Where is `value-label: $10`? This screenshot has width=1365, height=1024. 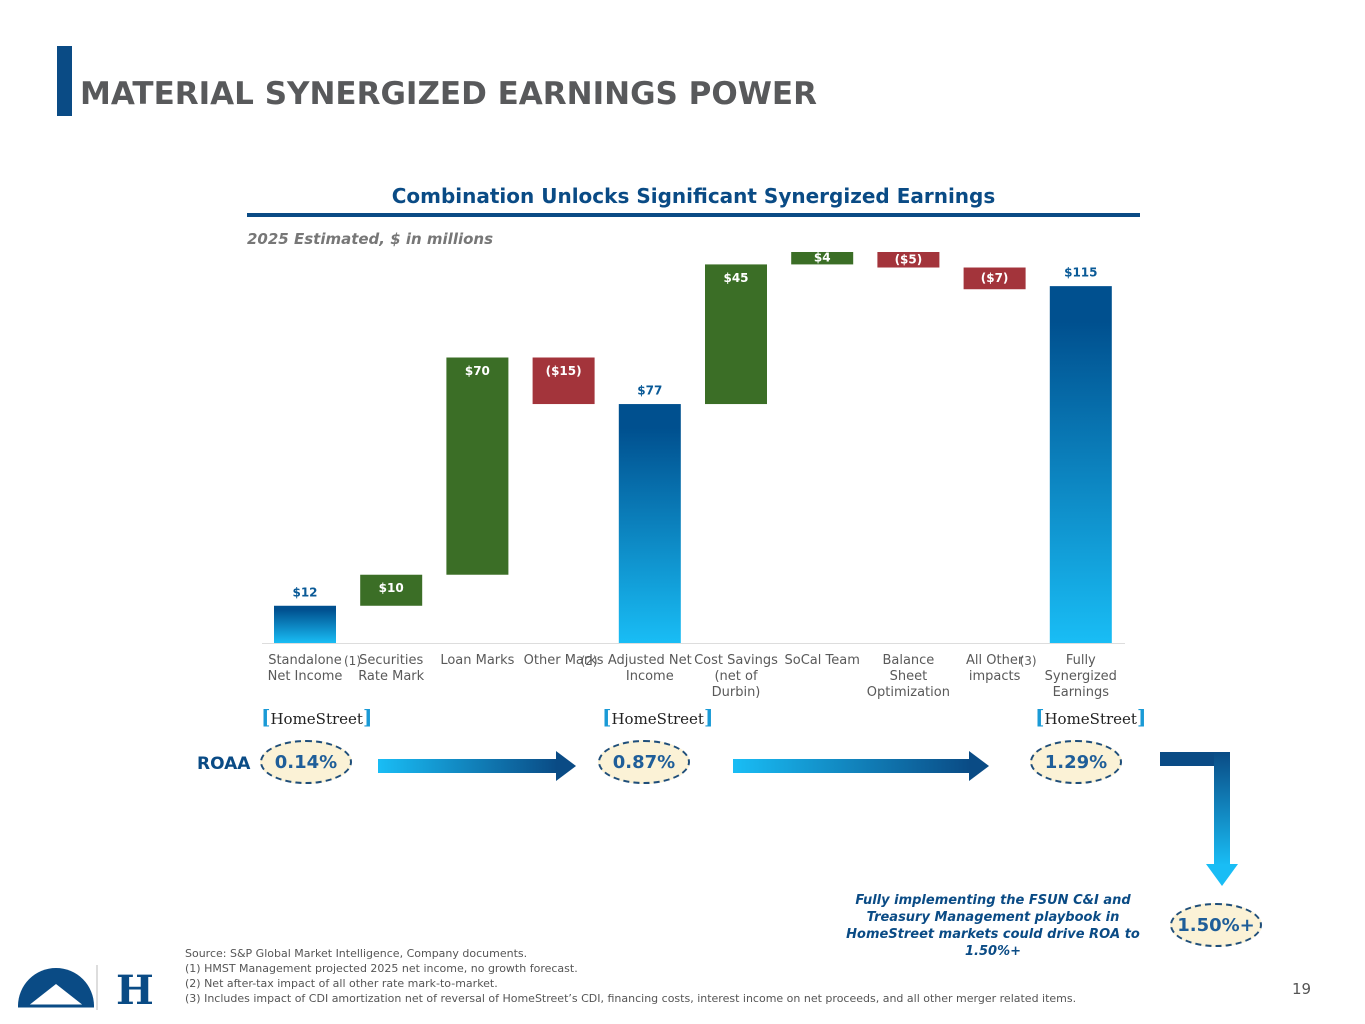
value-label: $10 is located at coordinates (391, 588).